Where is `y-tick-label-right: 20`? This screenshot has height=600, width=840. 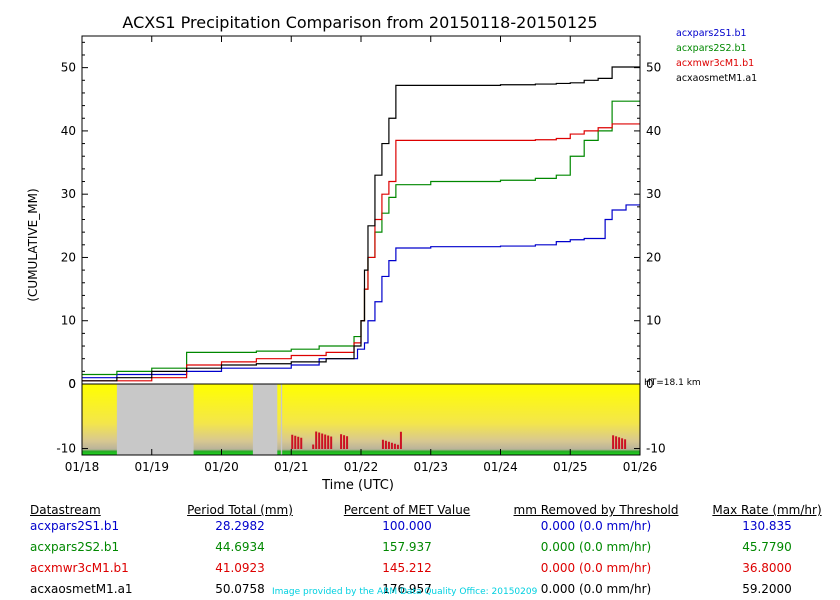 y-tick-label-right: 20 is located at coordinates (653, 257).